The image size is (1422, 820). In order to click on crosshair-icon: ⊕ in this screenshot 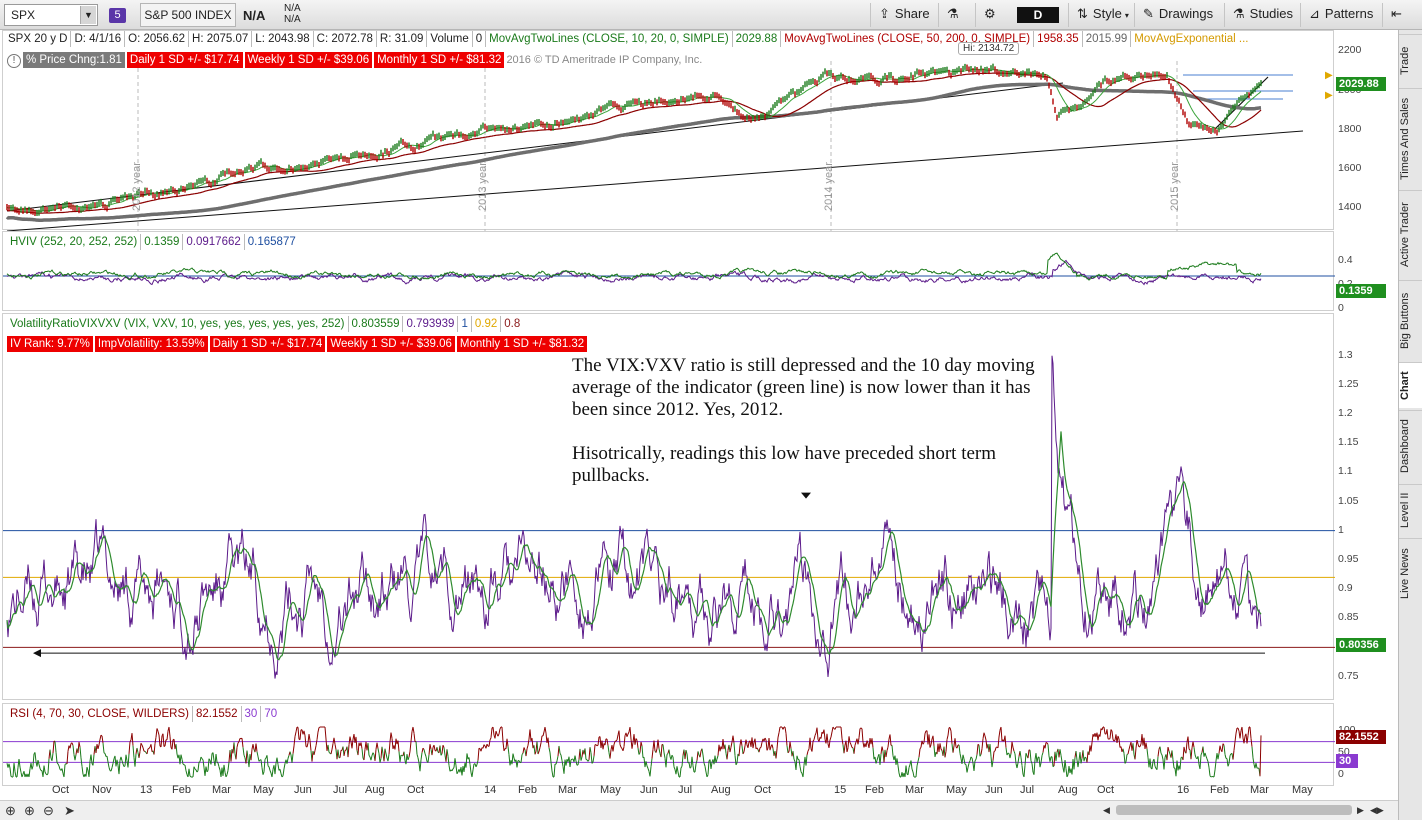, I will do `click(10, 810)`.